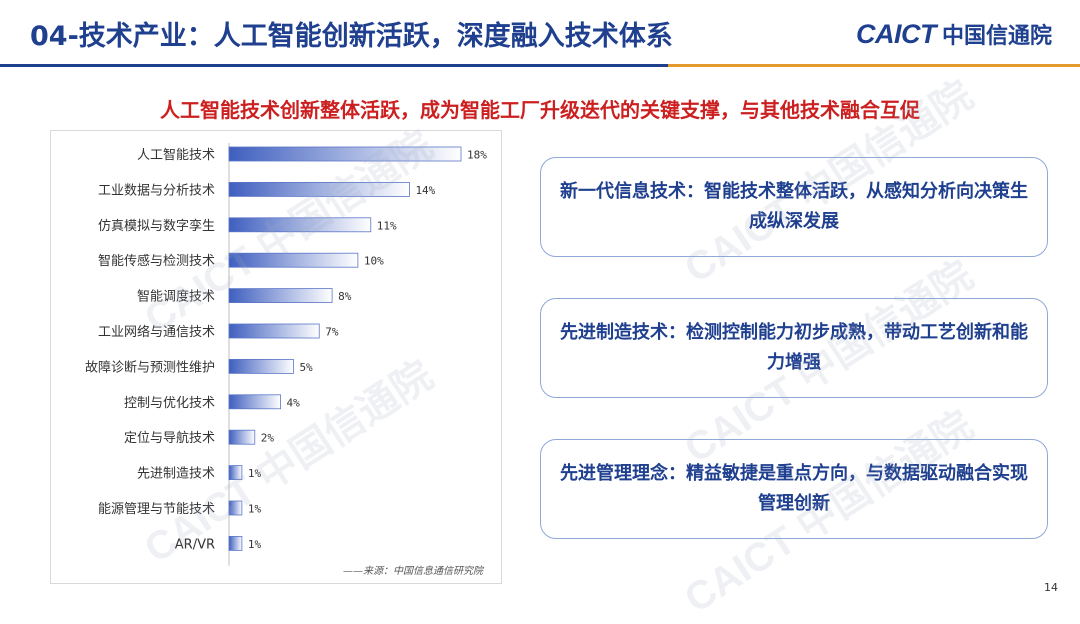 This screenshot has height=624, width=1080. What do you see at coordinates (156, 332) in the screenshot?
I see `category-label: 工业网络与通信技术` at bounding box center [156, 332].